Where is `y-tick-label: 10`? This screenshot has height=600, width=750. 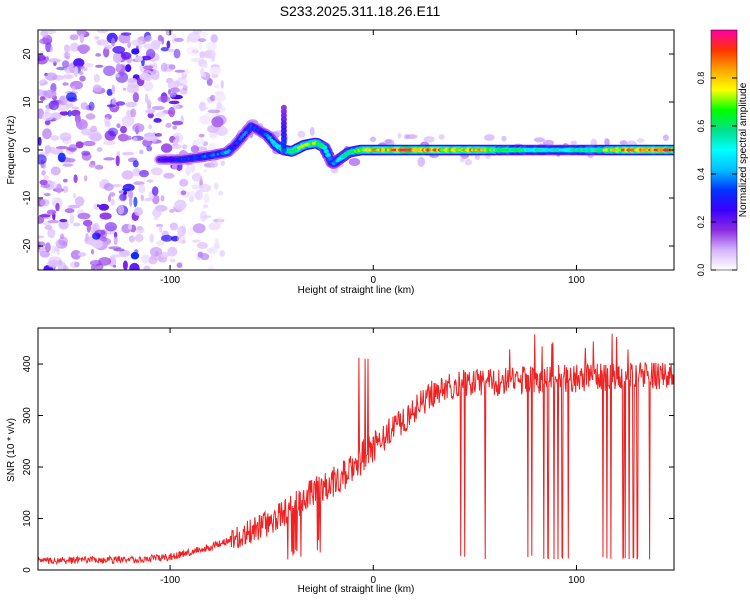
y-tick-label: 10 is located at coordinates (27, 102).